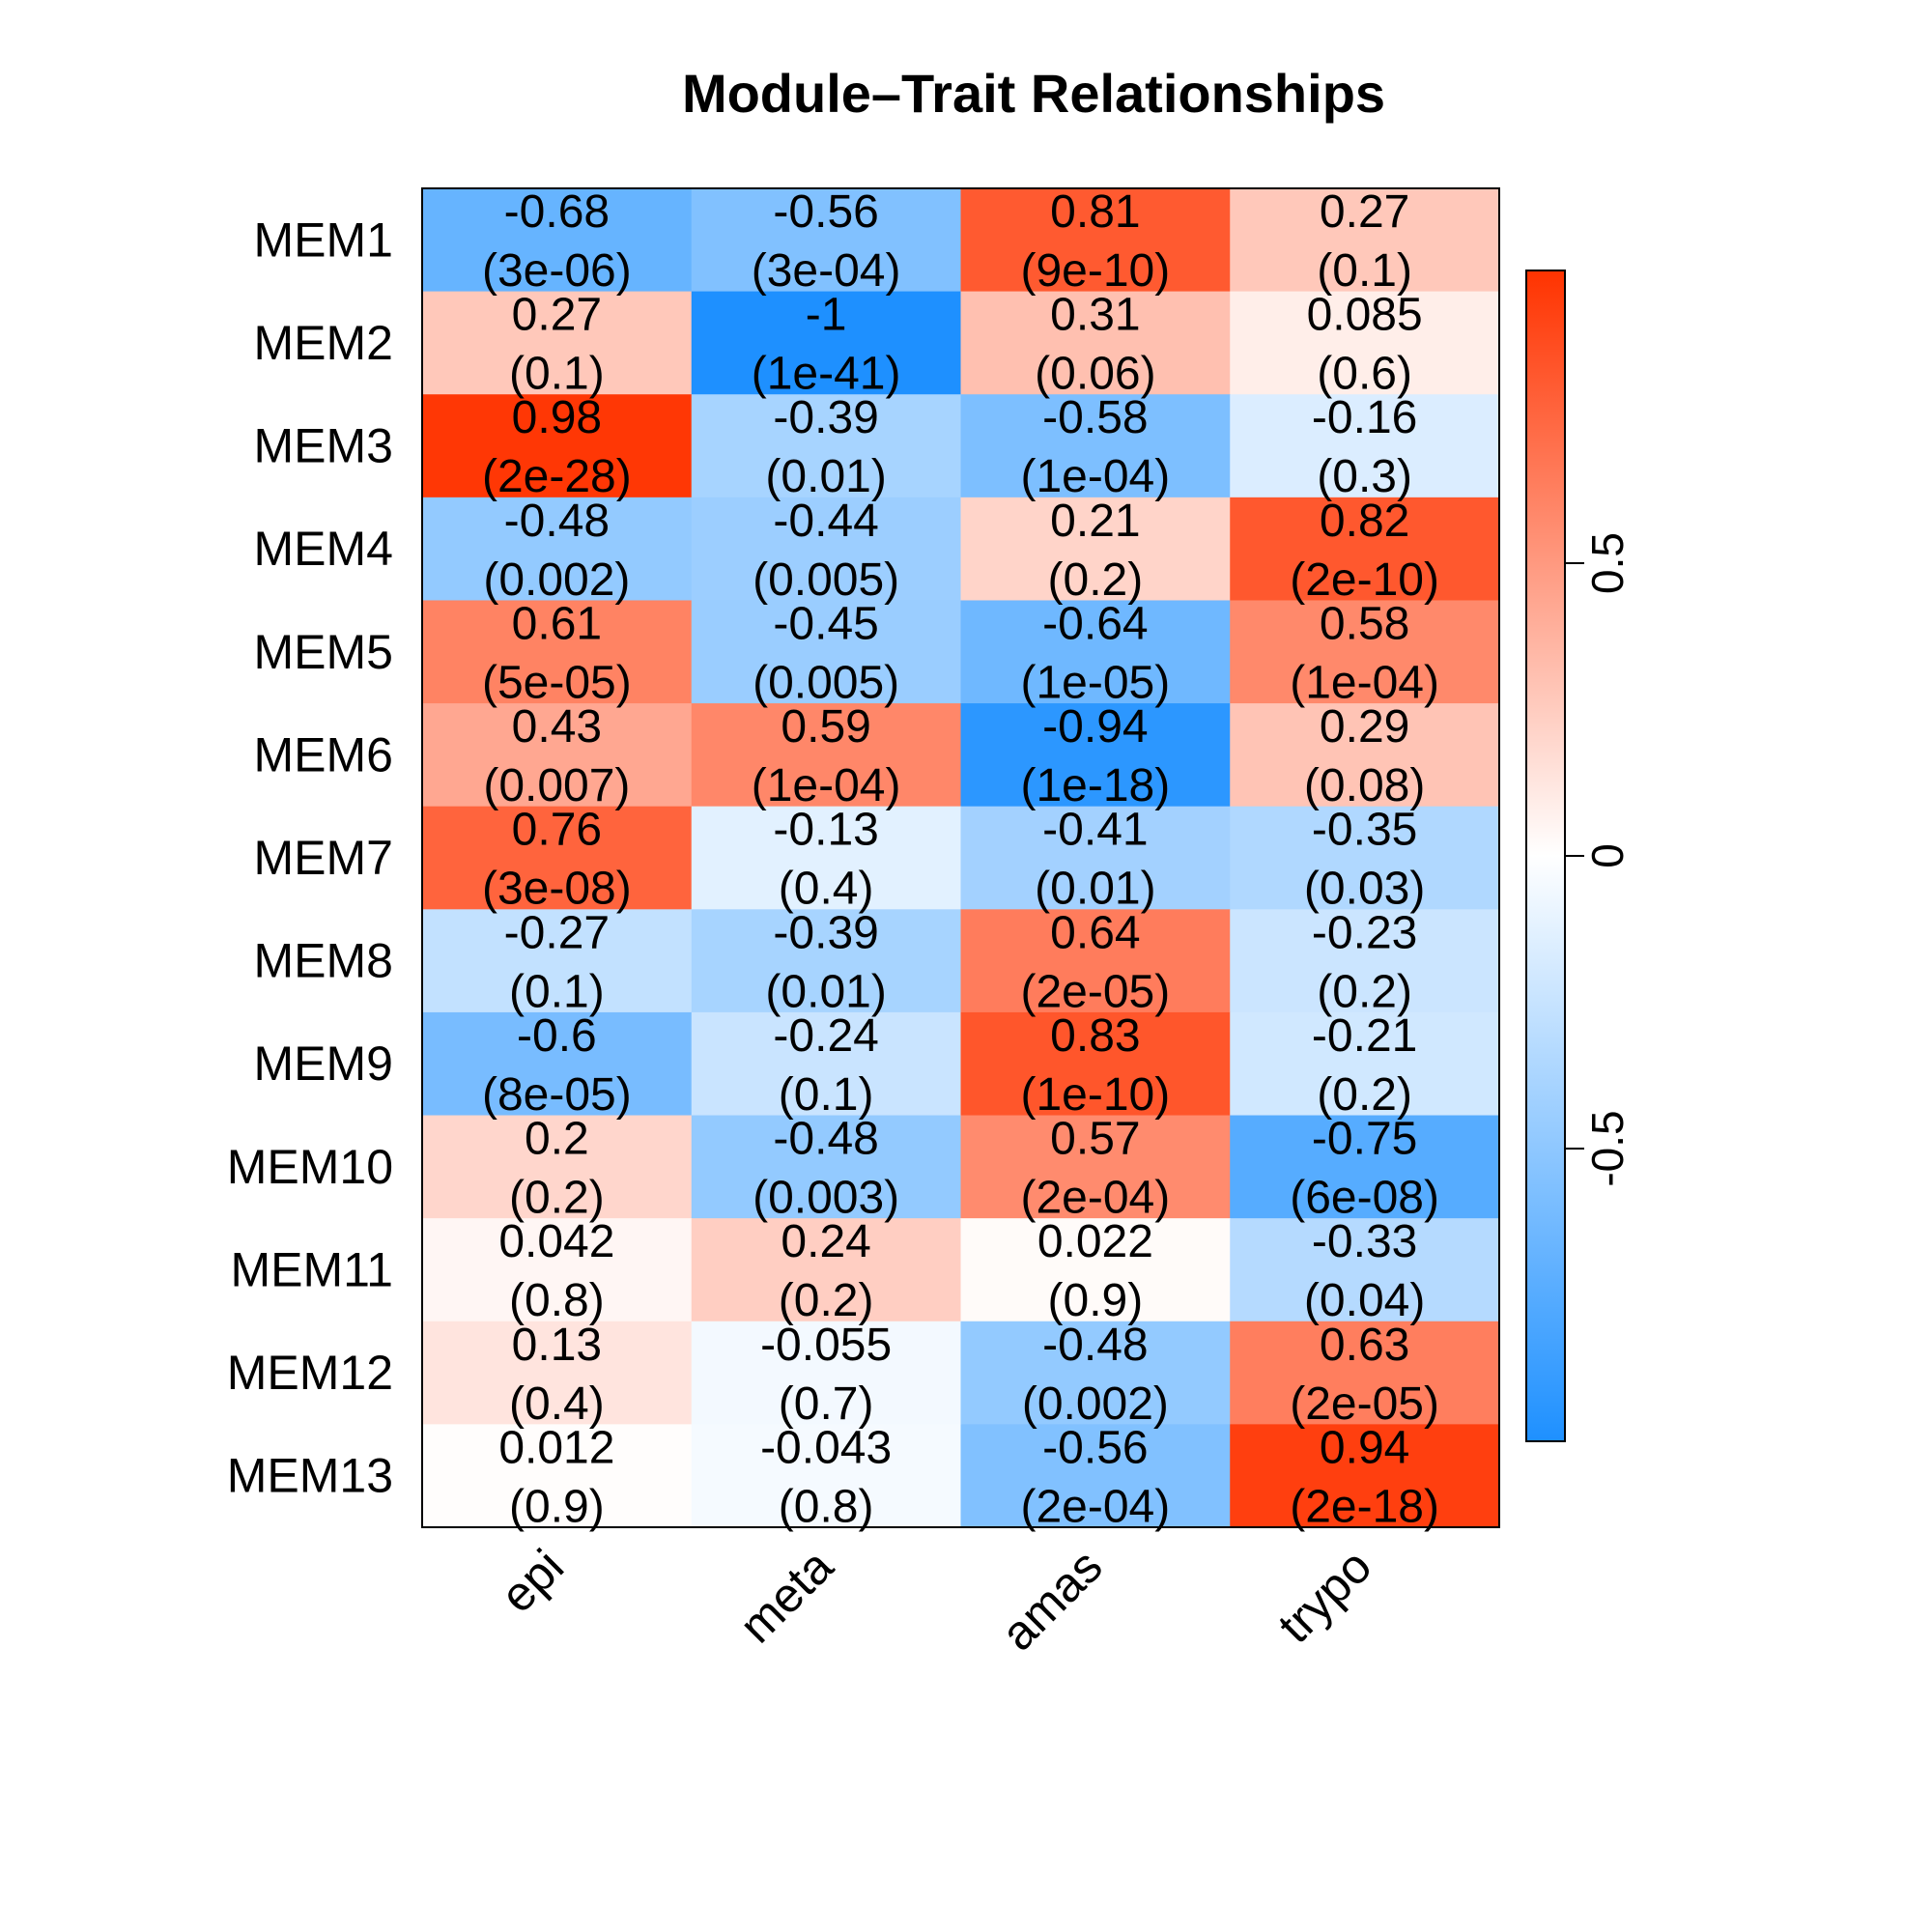 The image size is (1932, 1932). What do you see at coordinates (1364, 830) in the screenshot?
I see `cell-value-label: -0.35` at bounding box center [1364, 830].